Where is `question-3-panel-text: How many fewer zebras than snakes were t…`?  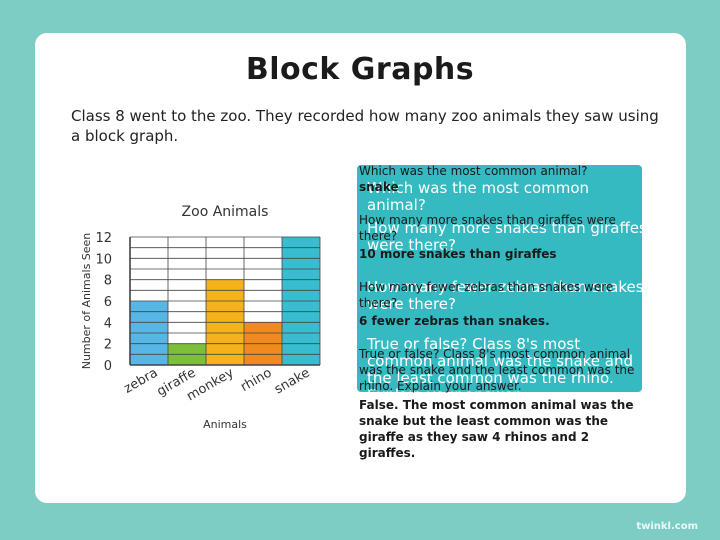 question-3-panel-text: How many fewer zebras than snakes were t… is located at coordinates (505, 295).